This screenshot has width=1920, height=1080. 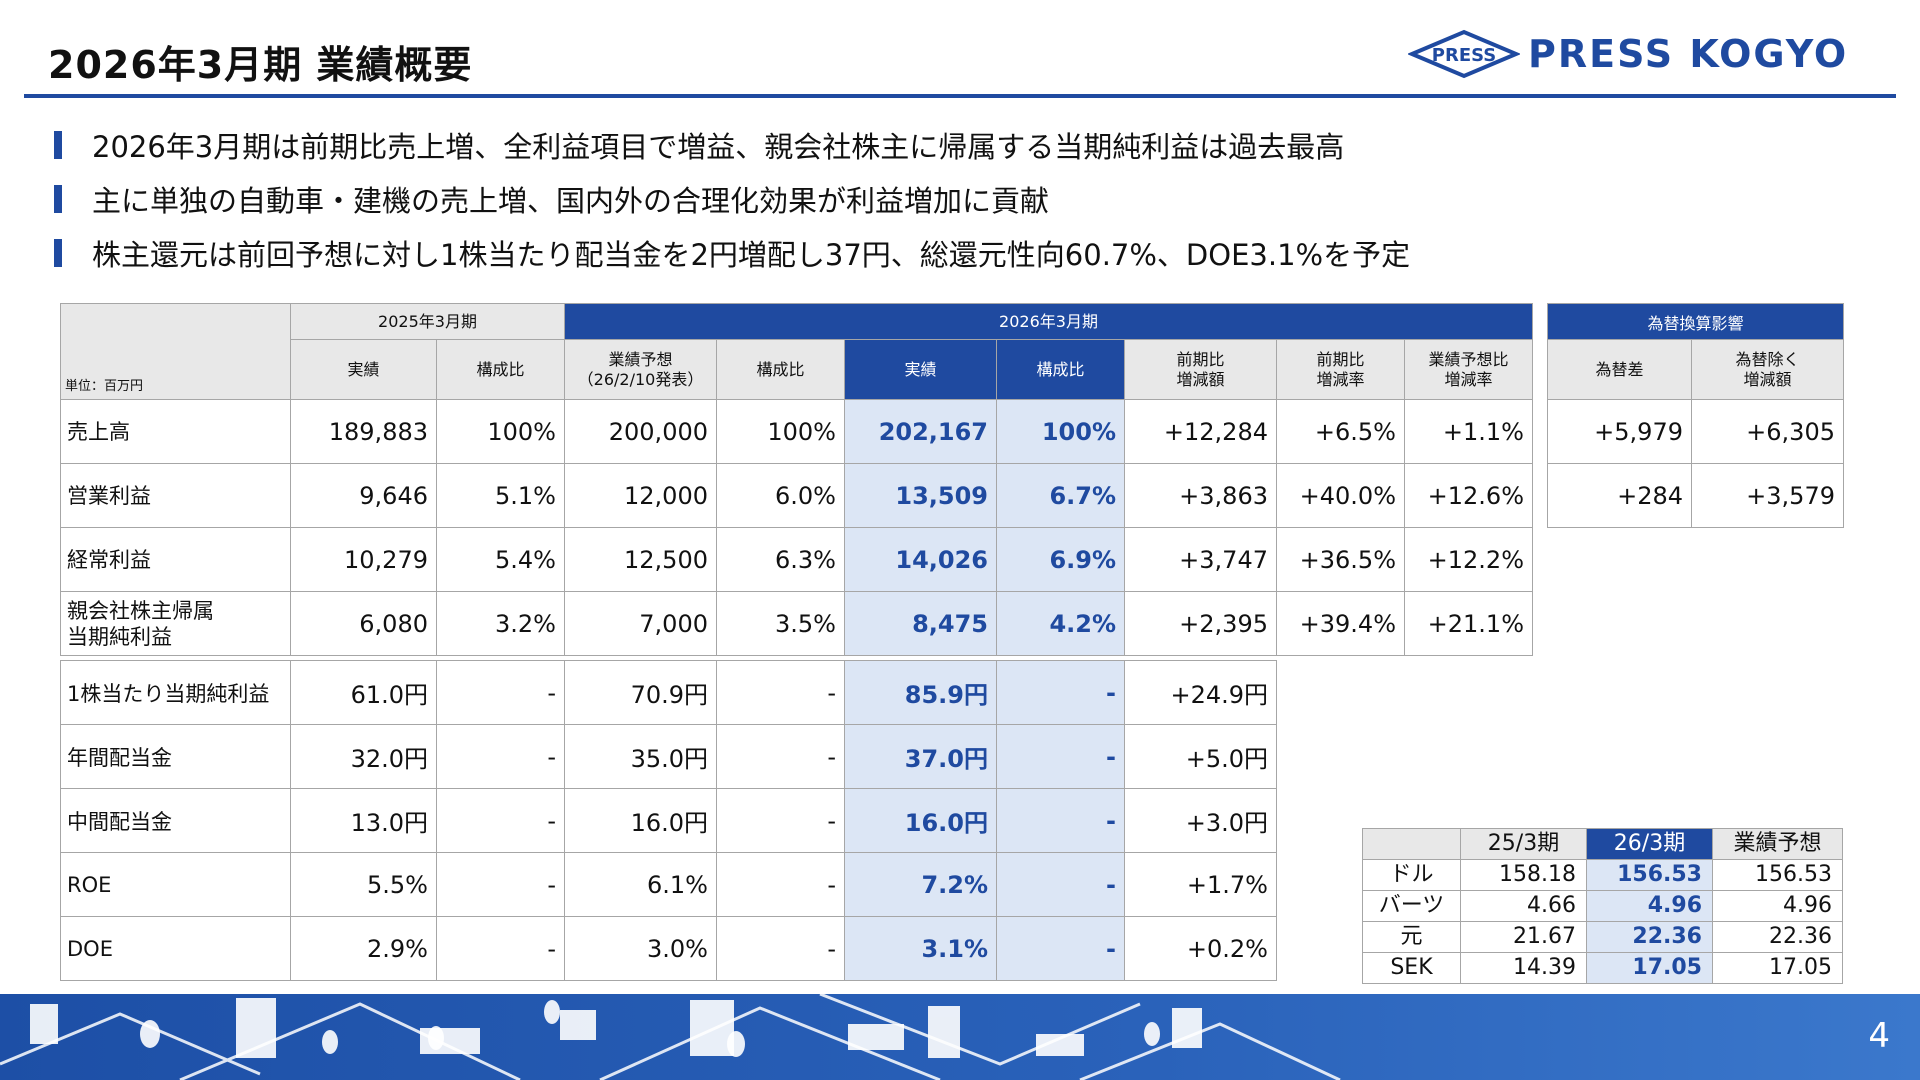 I want to click on table-row-interim-dividend: 中間配当金 13.0円 - 16.0円 - 16.0円 - +3.0円, so click(x=668, y=820).